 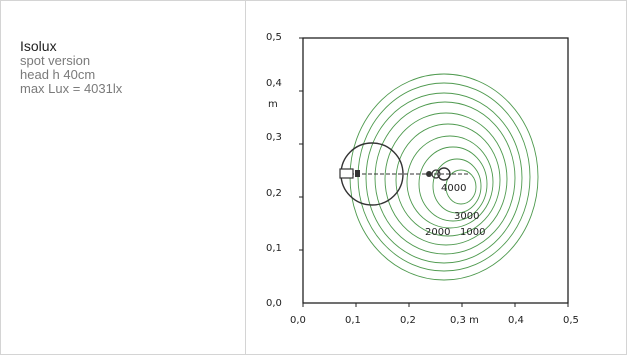 I want to click on y-unit-label: m, so click(x=273, y=104).